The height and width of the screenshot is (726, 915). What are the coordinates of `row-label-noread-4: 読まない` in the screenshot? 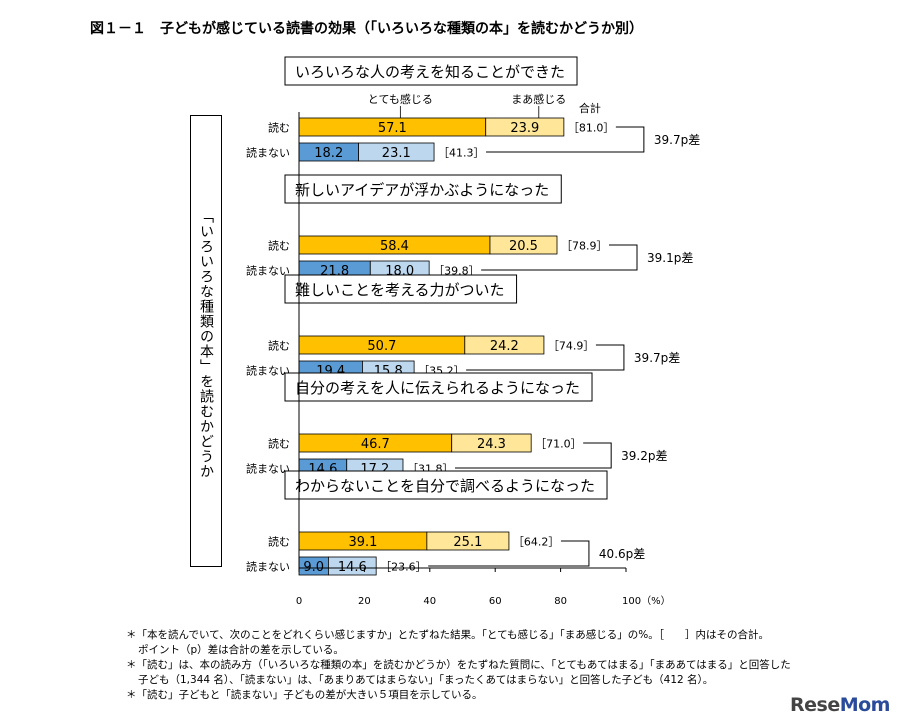 It's located at (268, 469).